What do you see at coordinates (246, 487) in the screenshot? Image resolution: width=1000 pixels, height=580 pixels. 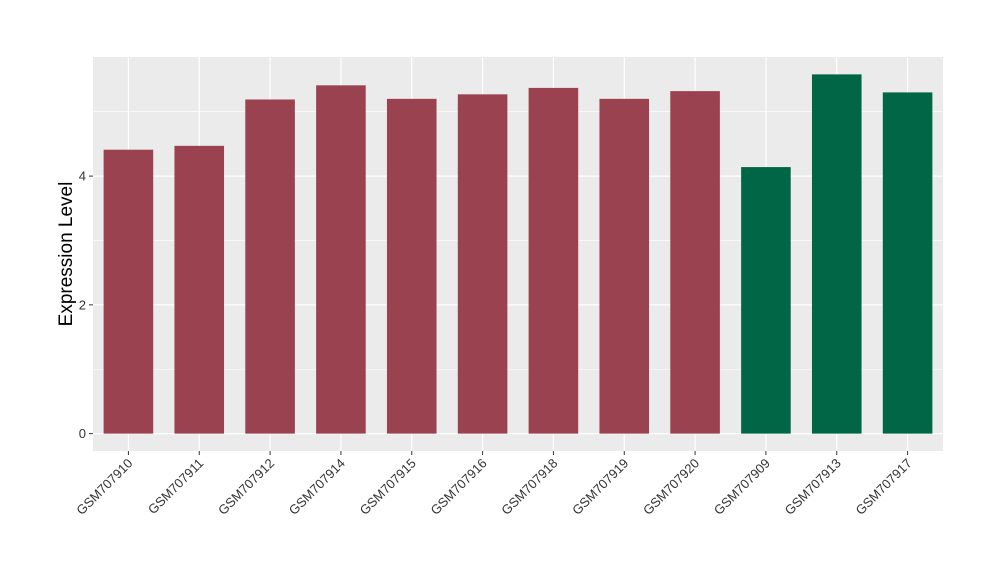 I see `x-tick-label: GSM707912` at bounding box center [246, 487].